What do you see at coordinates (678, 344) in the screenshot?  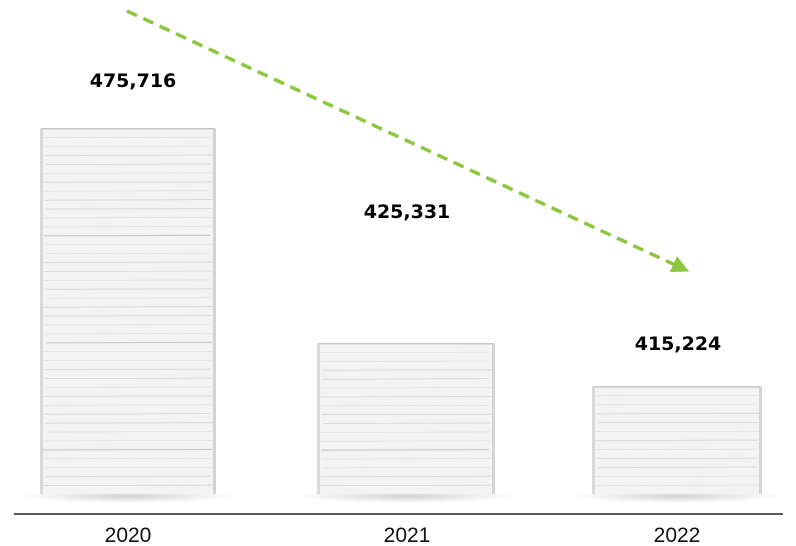 I see `value-label-2022: 415,224` at bounding box center [678, 344].